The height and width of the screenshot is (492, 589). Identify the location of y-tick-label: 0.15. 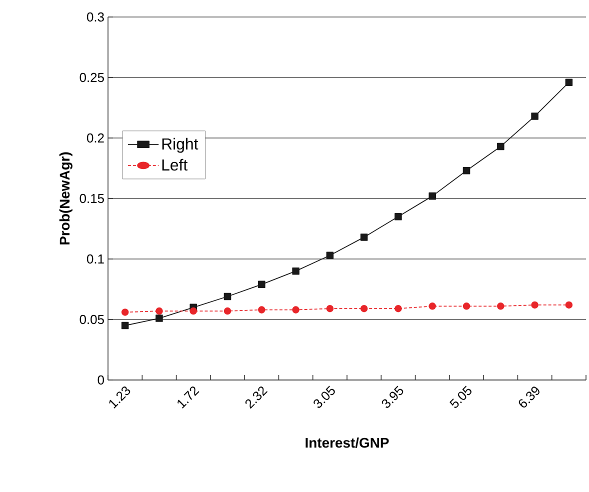
(92, 199).